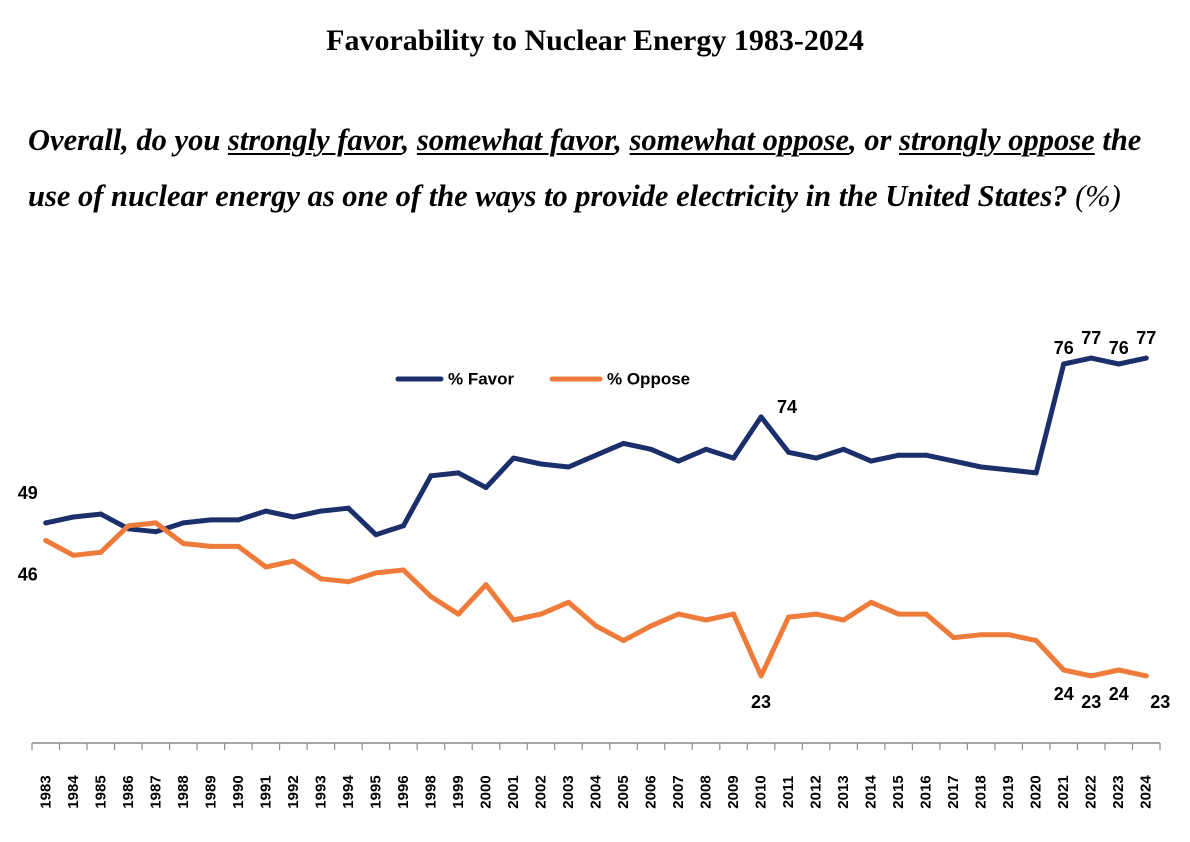 This screenshot has width=1190, height=842. I want to click on favor-point-1987, so click(156, 532).